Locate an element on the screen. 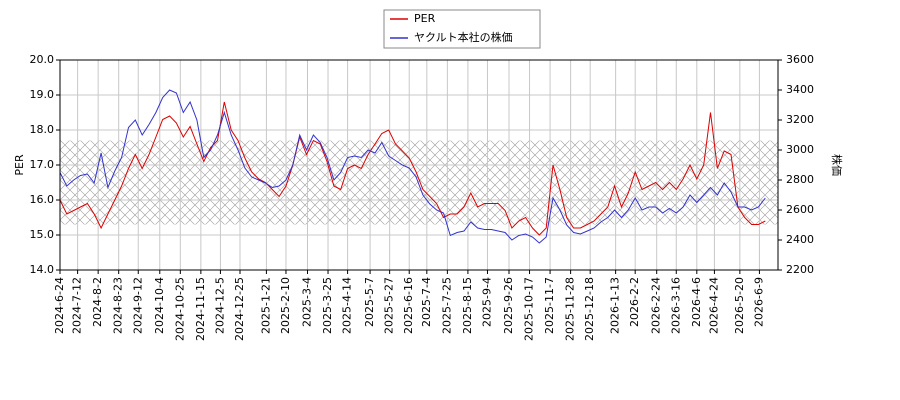  y-tick-label: 16.0 is located at coordinates (42, 199).